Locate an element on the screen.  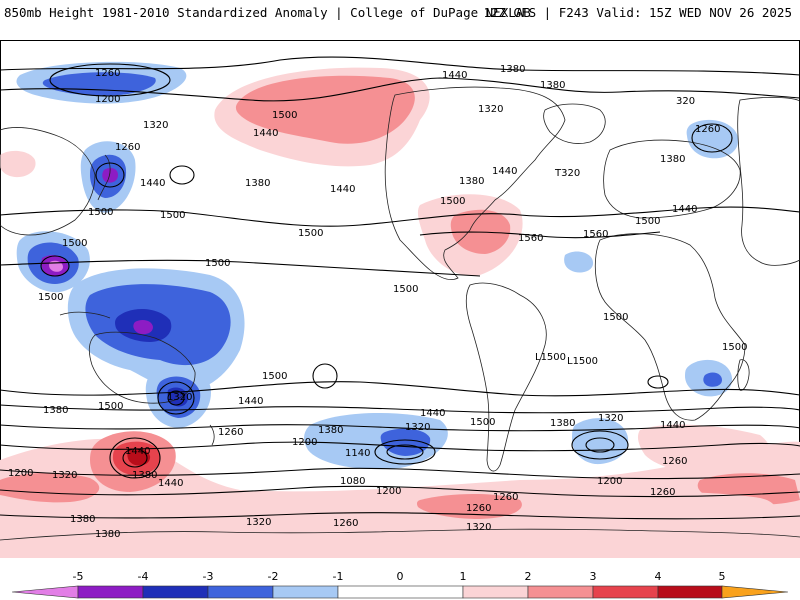
colorbar-swatch-p2 is located at coordinates (560, 592).